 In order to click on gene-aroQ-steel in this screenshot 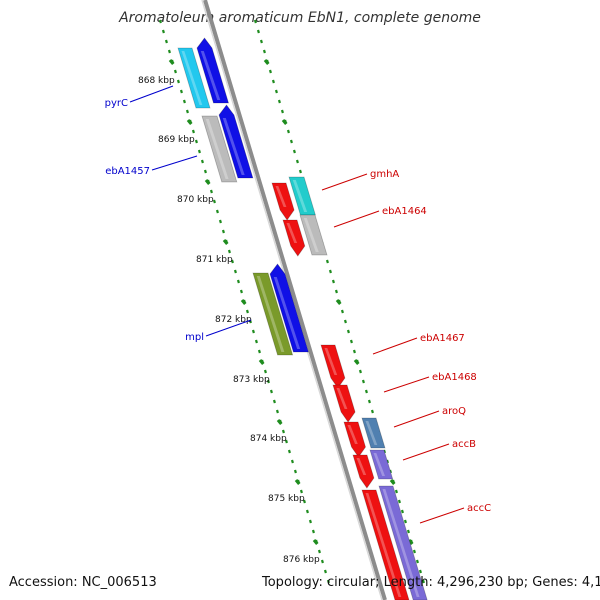, I will do `click(373, 433)`.